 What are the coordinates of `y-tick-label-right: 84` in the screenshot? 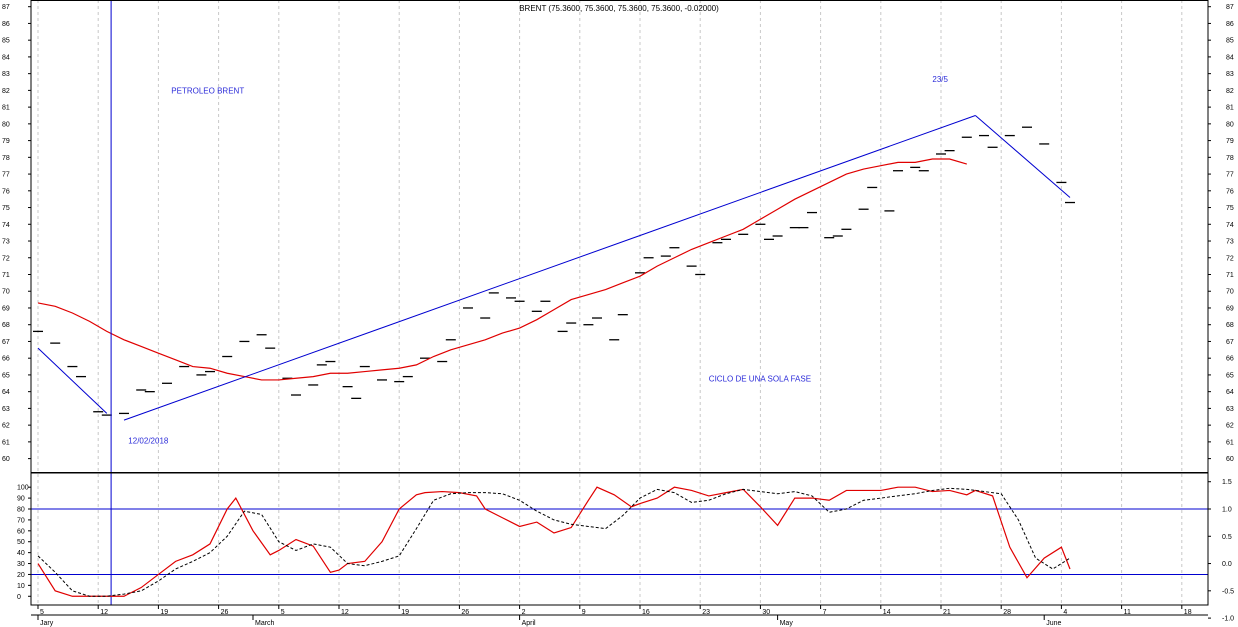 It's located at (1230, 57).